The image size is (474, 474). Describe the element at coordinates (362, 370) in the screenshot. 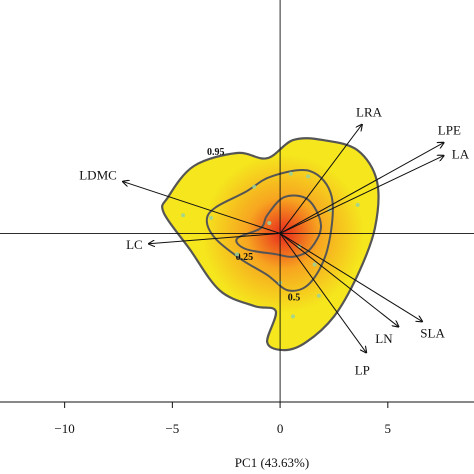

I see `loading-label-lp: LP` at that location.